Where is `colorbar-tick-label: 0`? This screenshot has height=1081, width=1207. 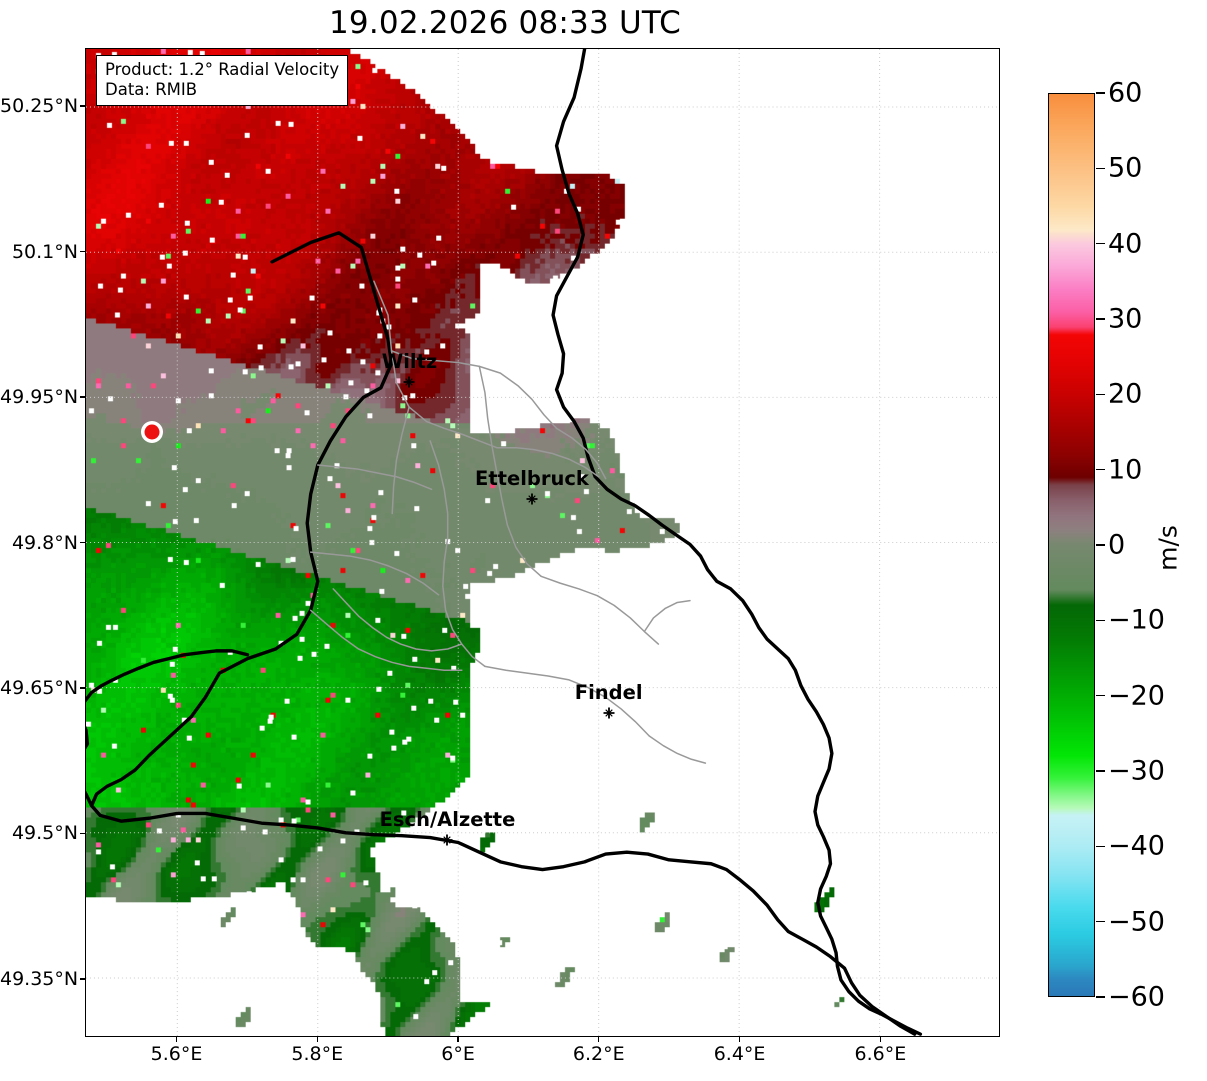 colorbar-tick-label: 0 is located at coordinates (1117, 545).